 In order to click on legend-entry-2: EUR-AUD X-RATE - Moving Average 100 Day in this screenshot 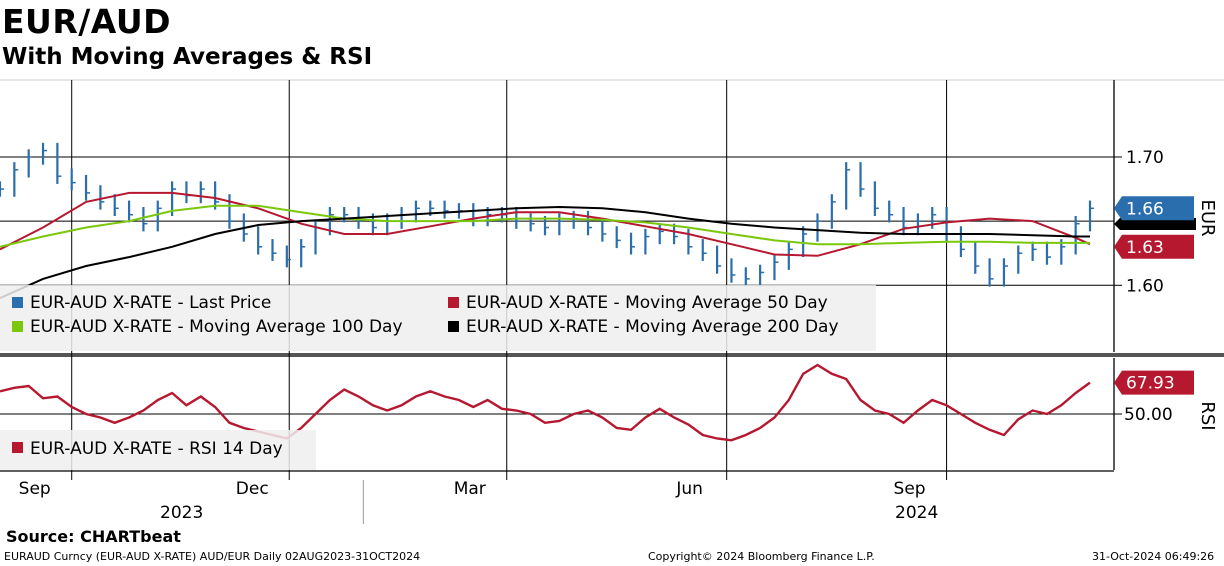, I will do `click(216, 327)`.